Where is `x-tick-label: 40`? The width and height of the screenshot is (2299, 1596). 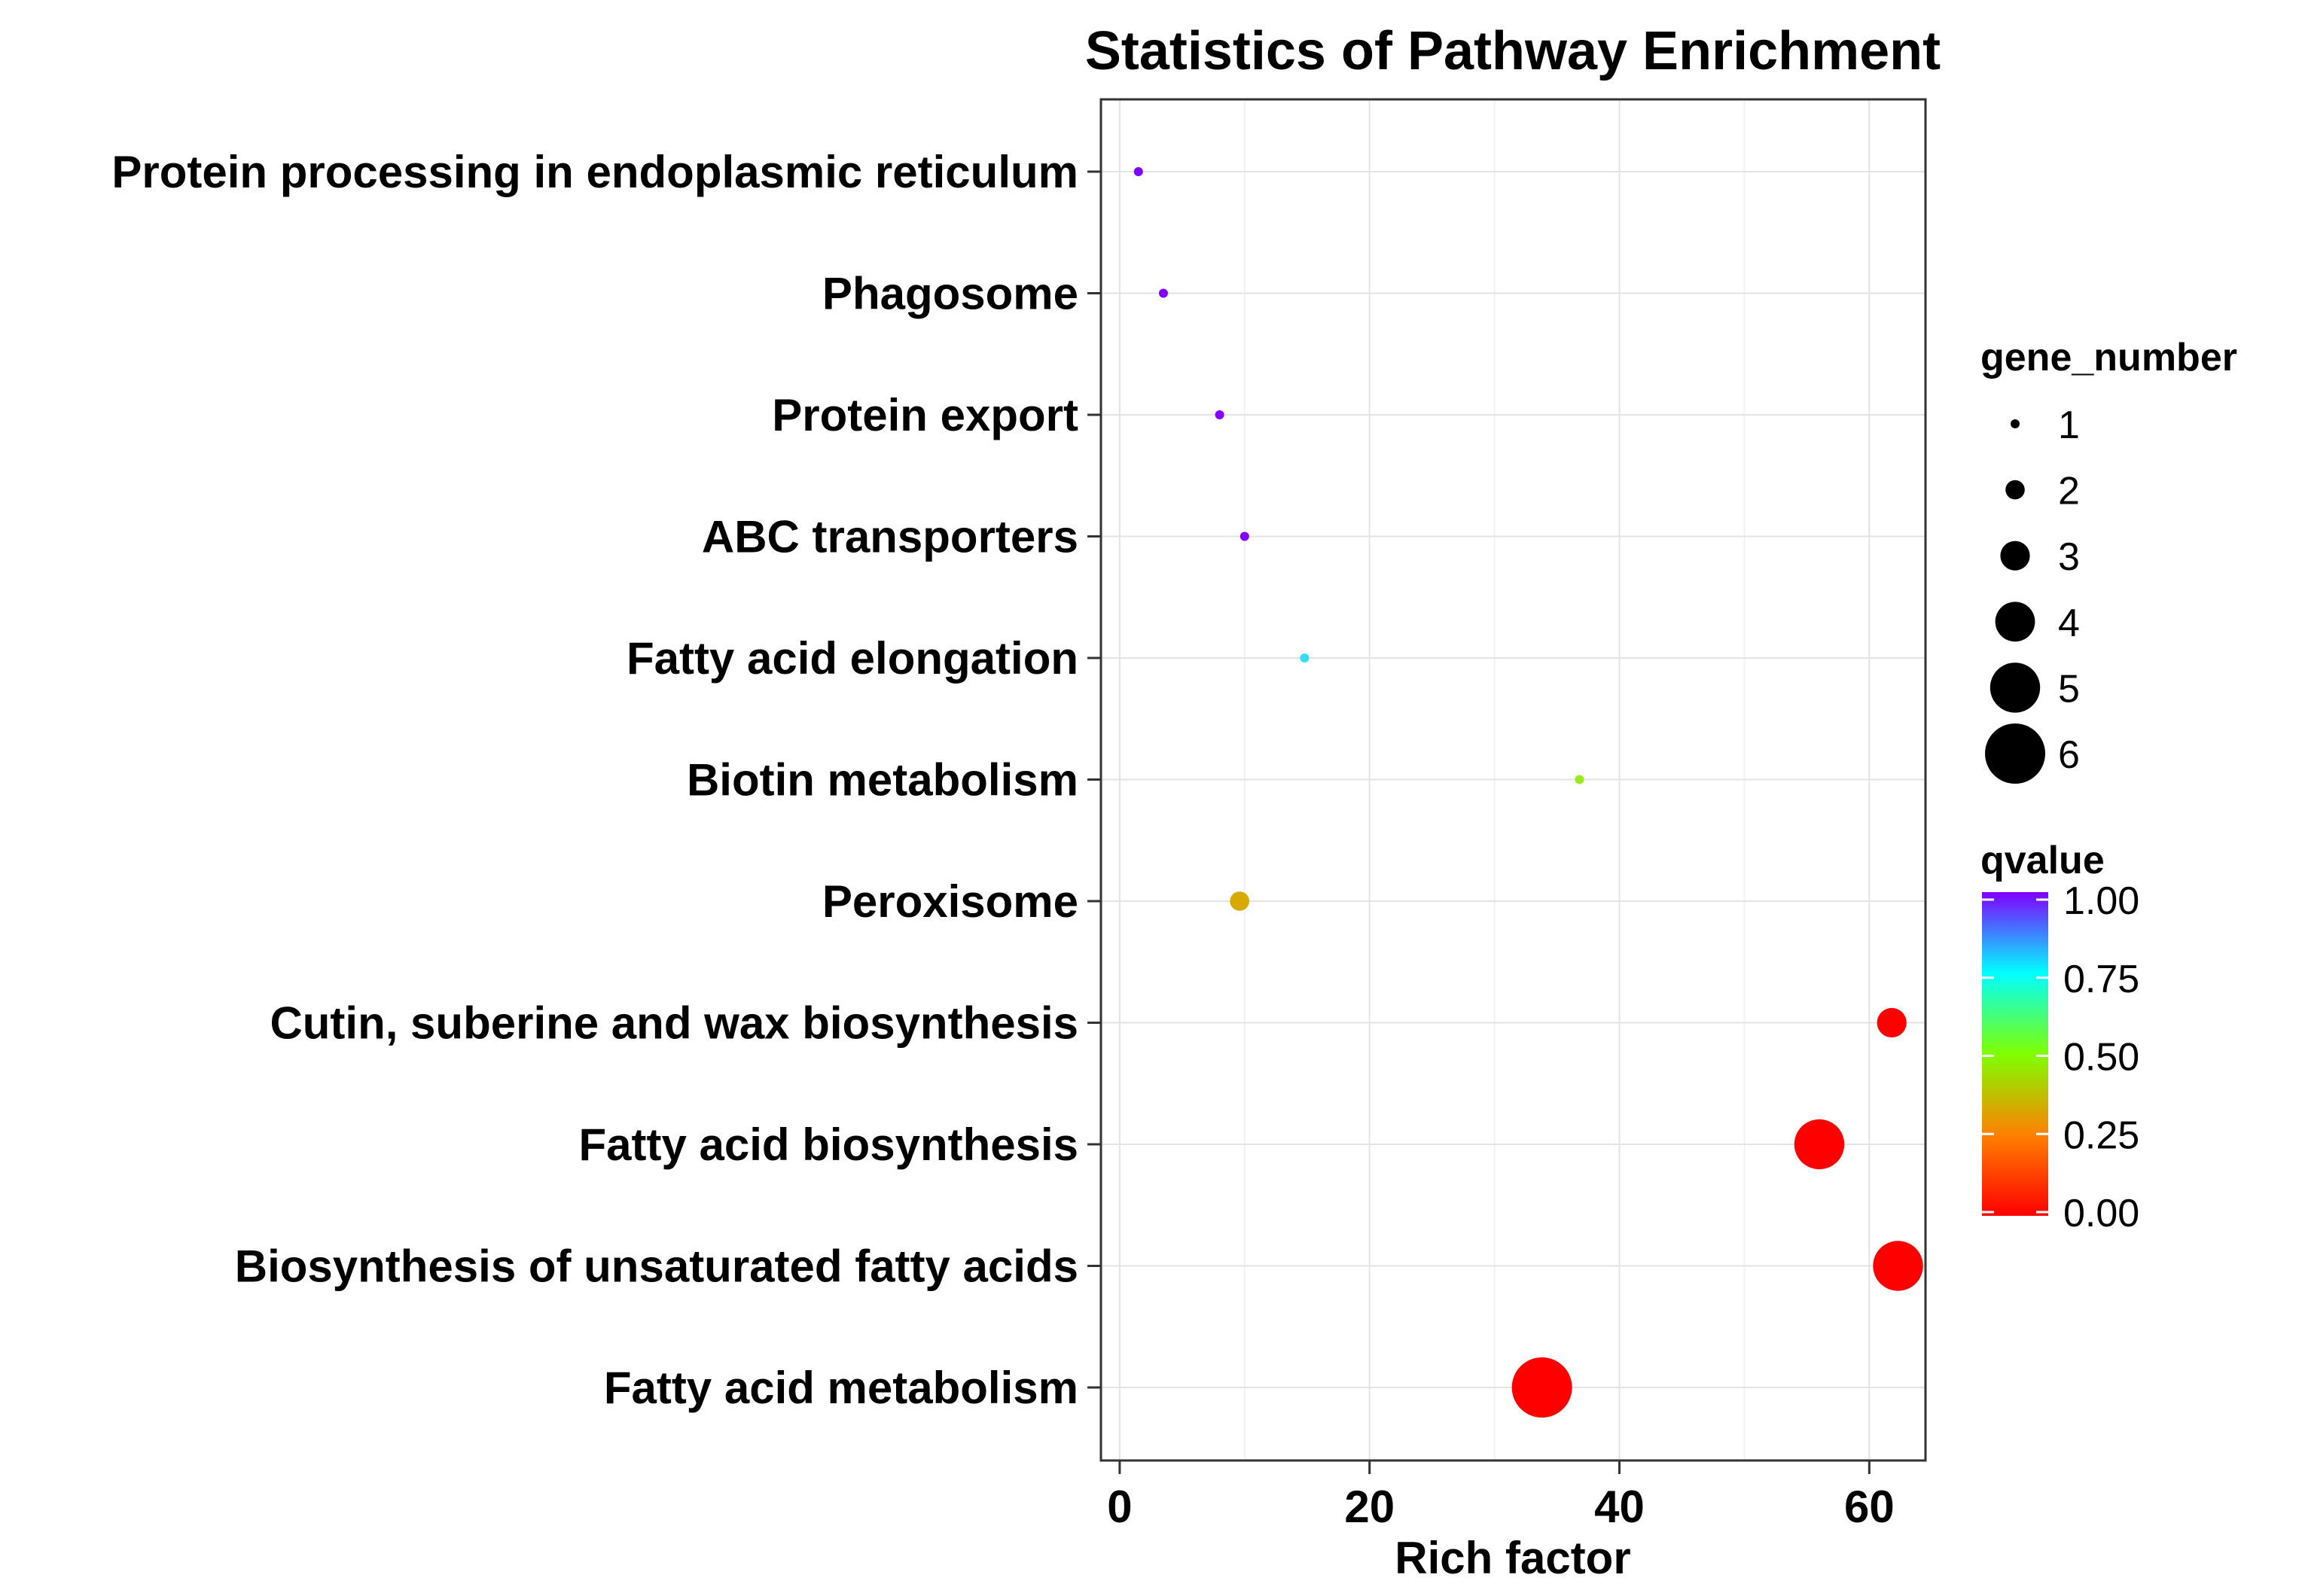
x-tick-label: 40 is located at coordinates (1619, 1507).